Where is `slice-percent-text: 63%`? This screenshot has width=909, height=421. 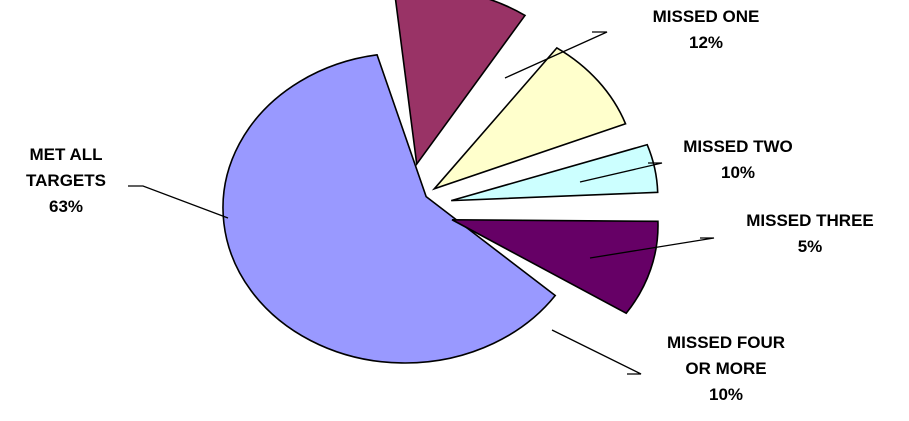 slice-percent-text: 63% is located at coordinates (66, 206).